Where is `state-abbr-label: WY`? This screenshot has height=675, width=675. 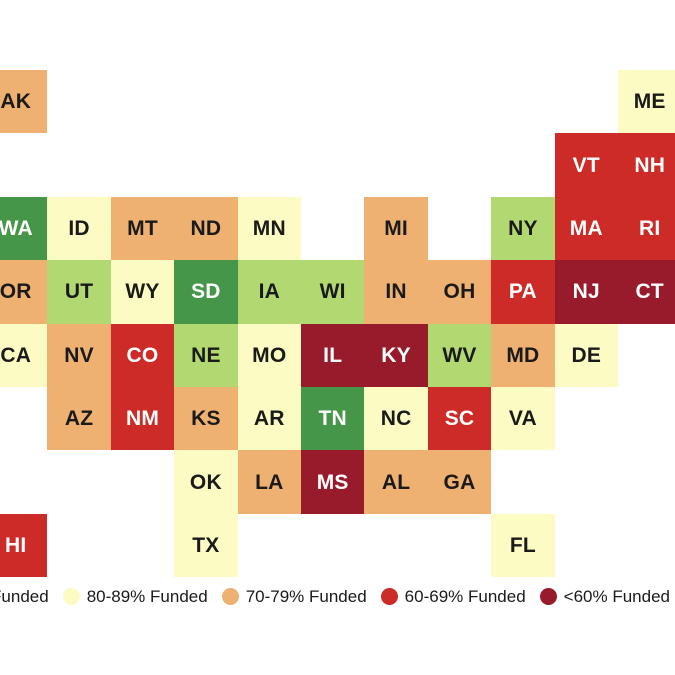 state-abbr-label: WY is located at coordinates (142, 292).